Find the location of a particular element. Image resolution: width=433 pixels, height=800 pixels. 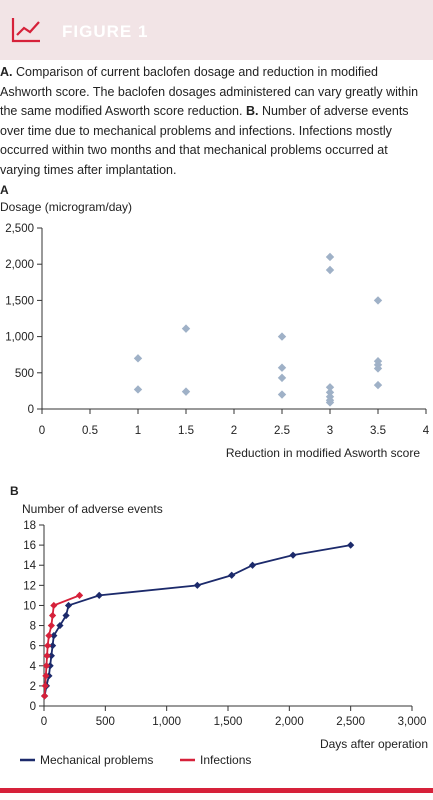

chart-a-x-tick-label: 1.5 is located at coordinates (186, 431).